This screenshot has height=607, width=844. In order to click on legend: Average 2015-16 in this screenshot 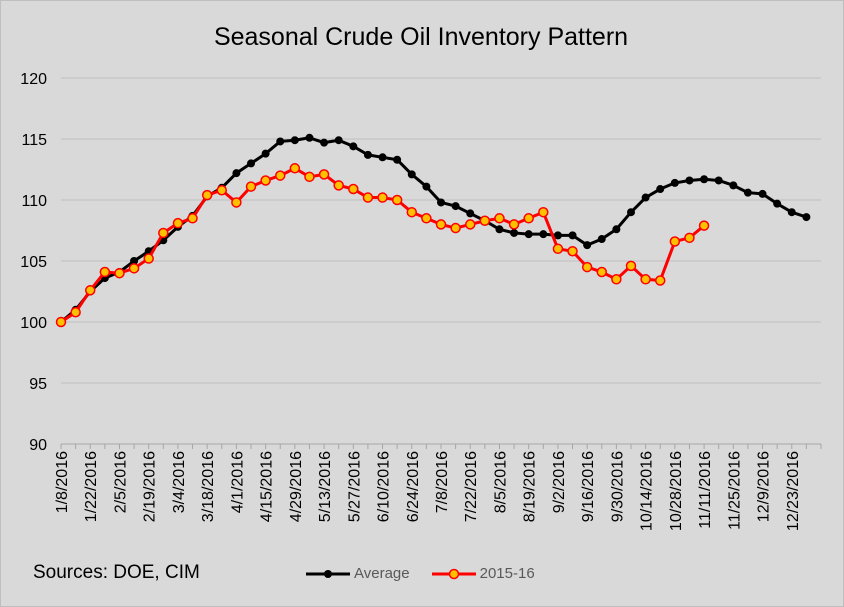, I will do `click(431, 573)`.